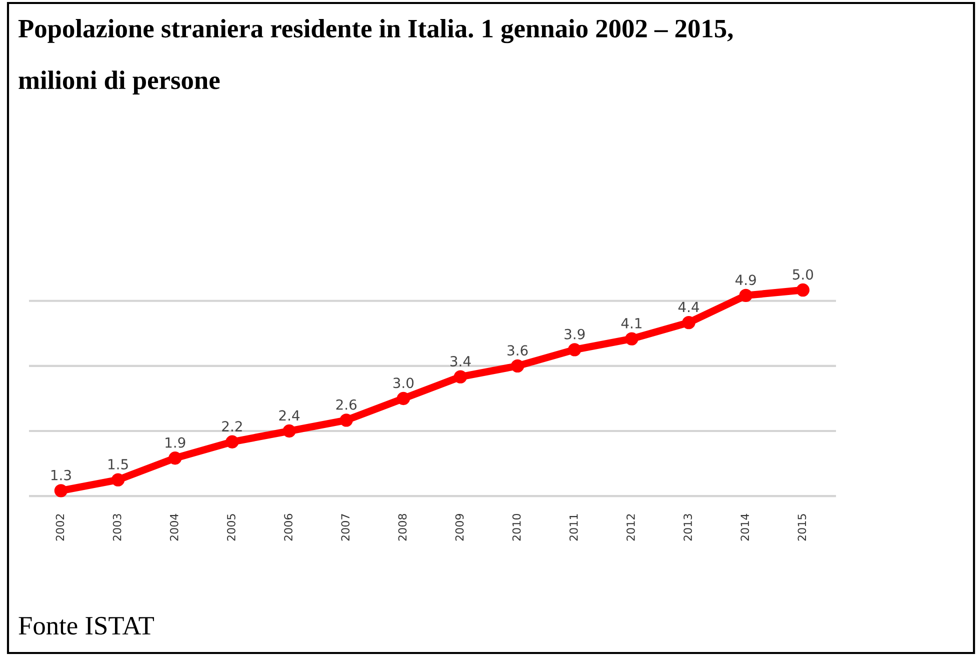  I want to click on x-tick-label: 2005, so click(231, 527).